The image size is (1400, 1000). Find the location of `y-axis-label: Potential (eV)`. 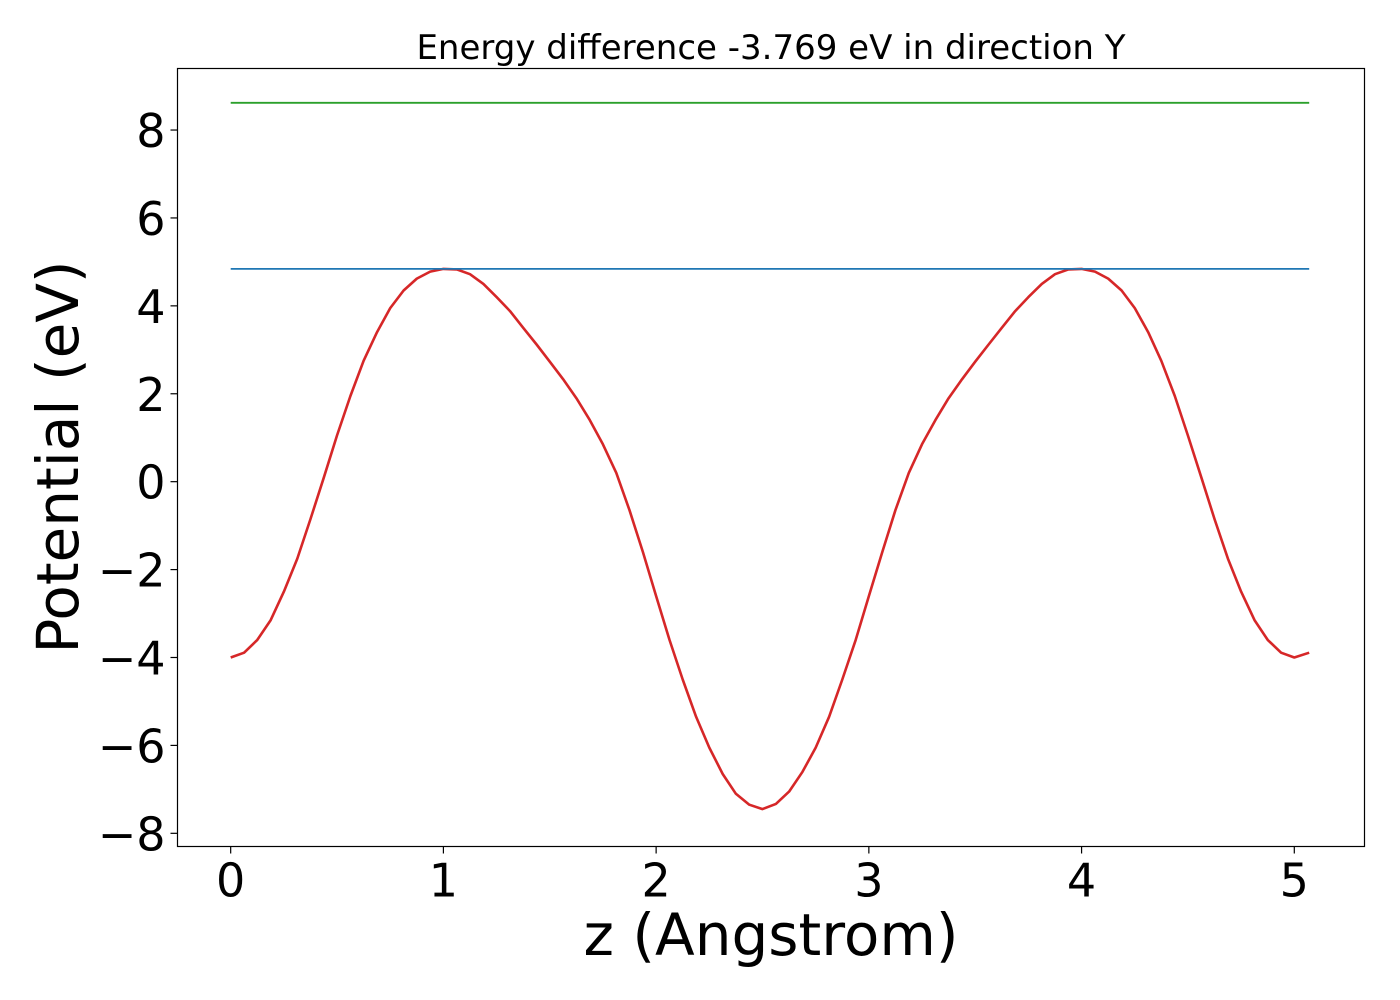

y-axis-label: Potential (eV) is located at coordinates (58, 456).